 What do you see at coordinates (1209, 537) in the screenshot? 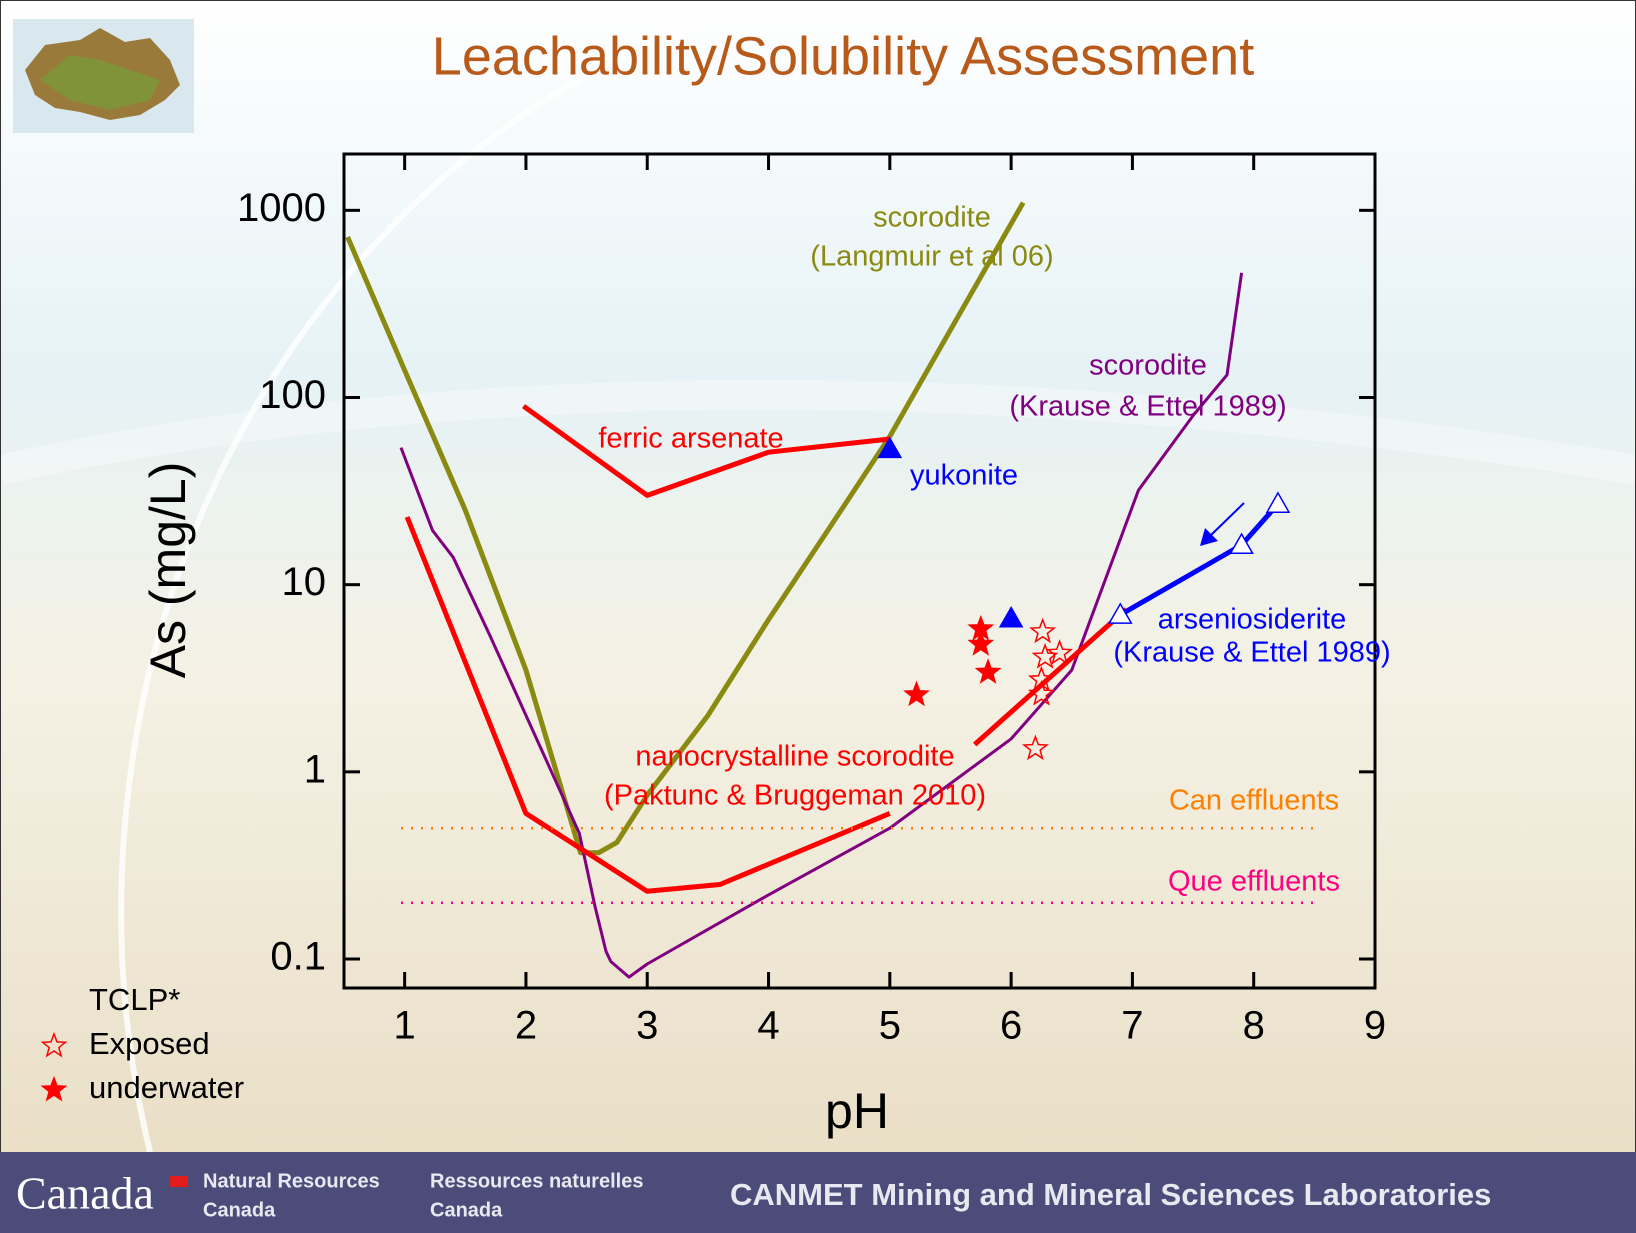
I see `arrow-head` at bounding box center [1209, 537].